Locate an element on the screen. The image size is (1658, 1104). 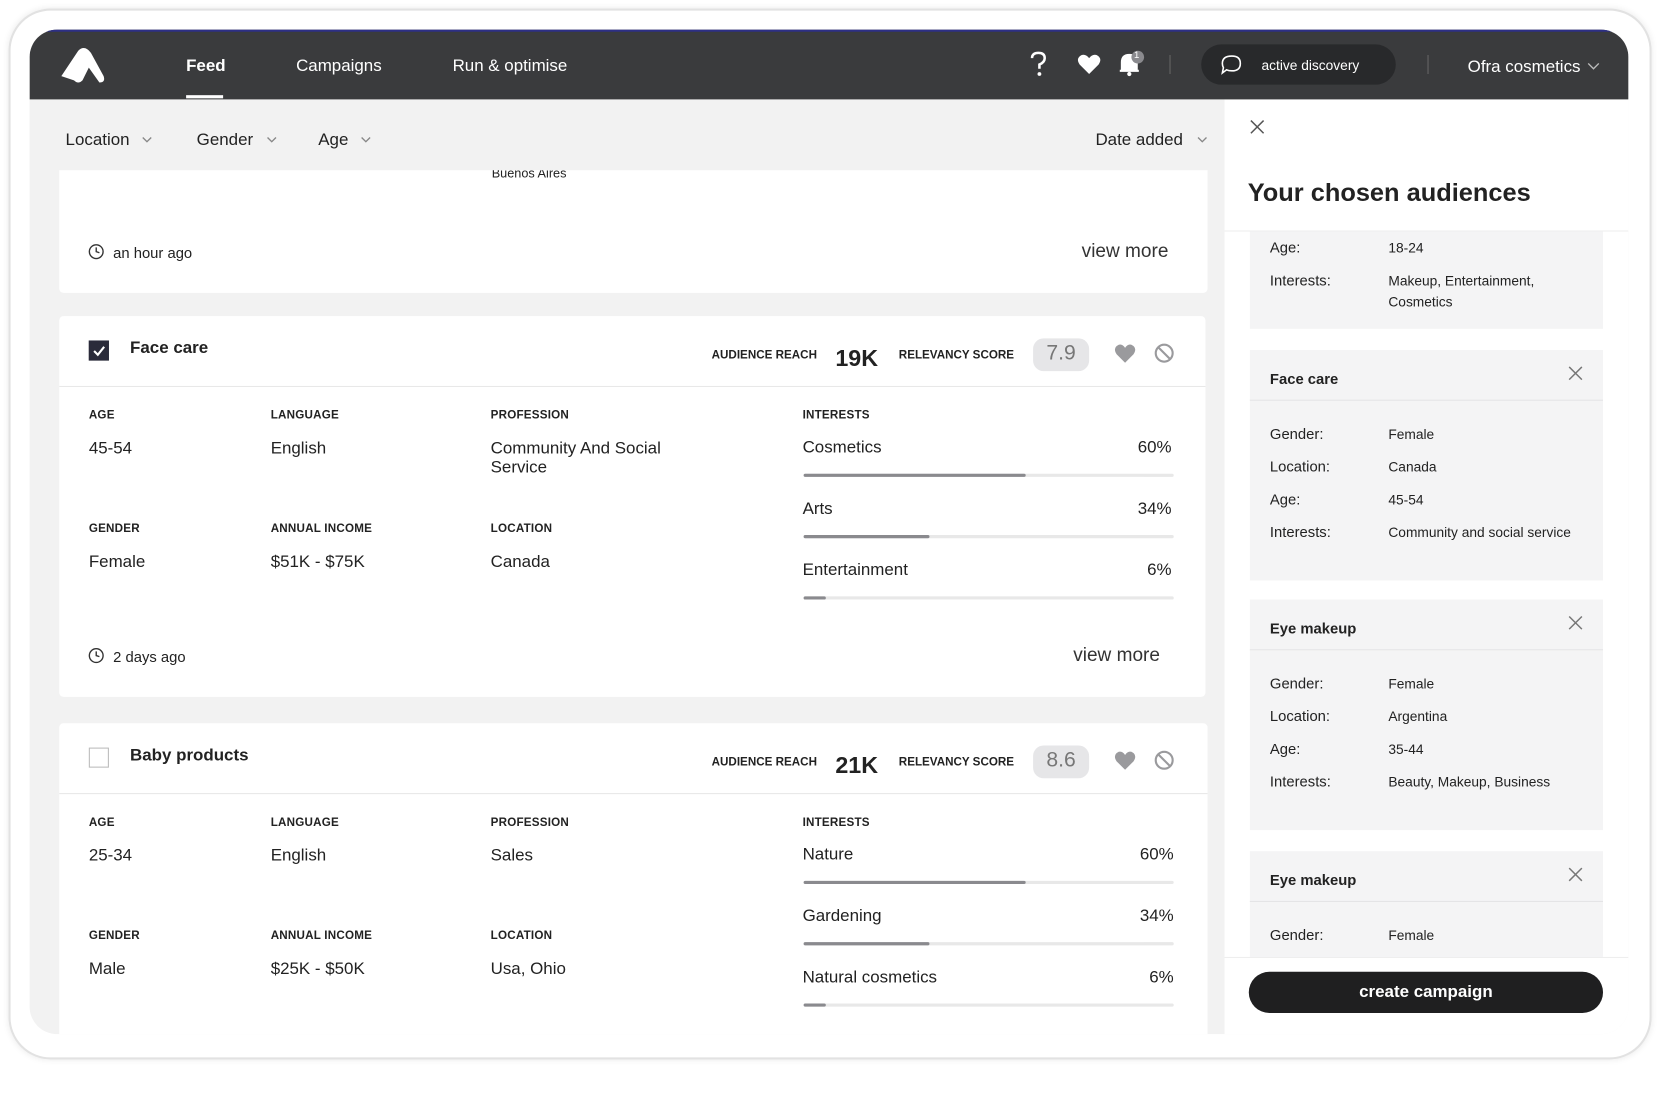
discovery-toggle is located at coordinates (1298, 64).